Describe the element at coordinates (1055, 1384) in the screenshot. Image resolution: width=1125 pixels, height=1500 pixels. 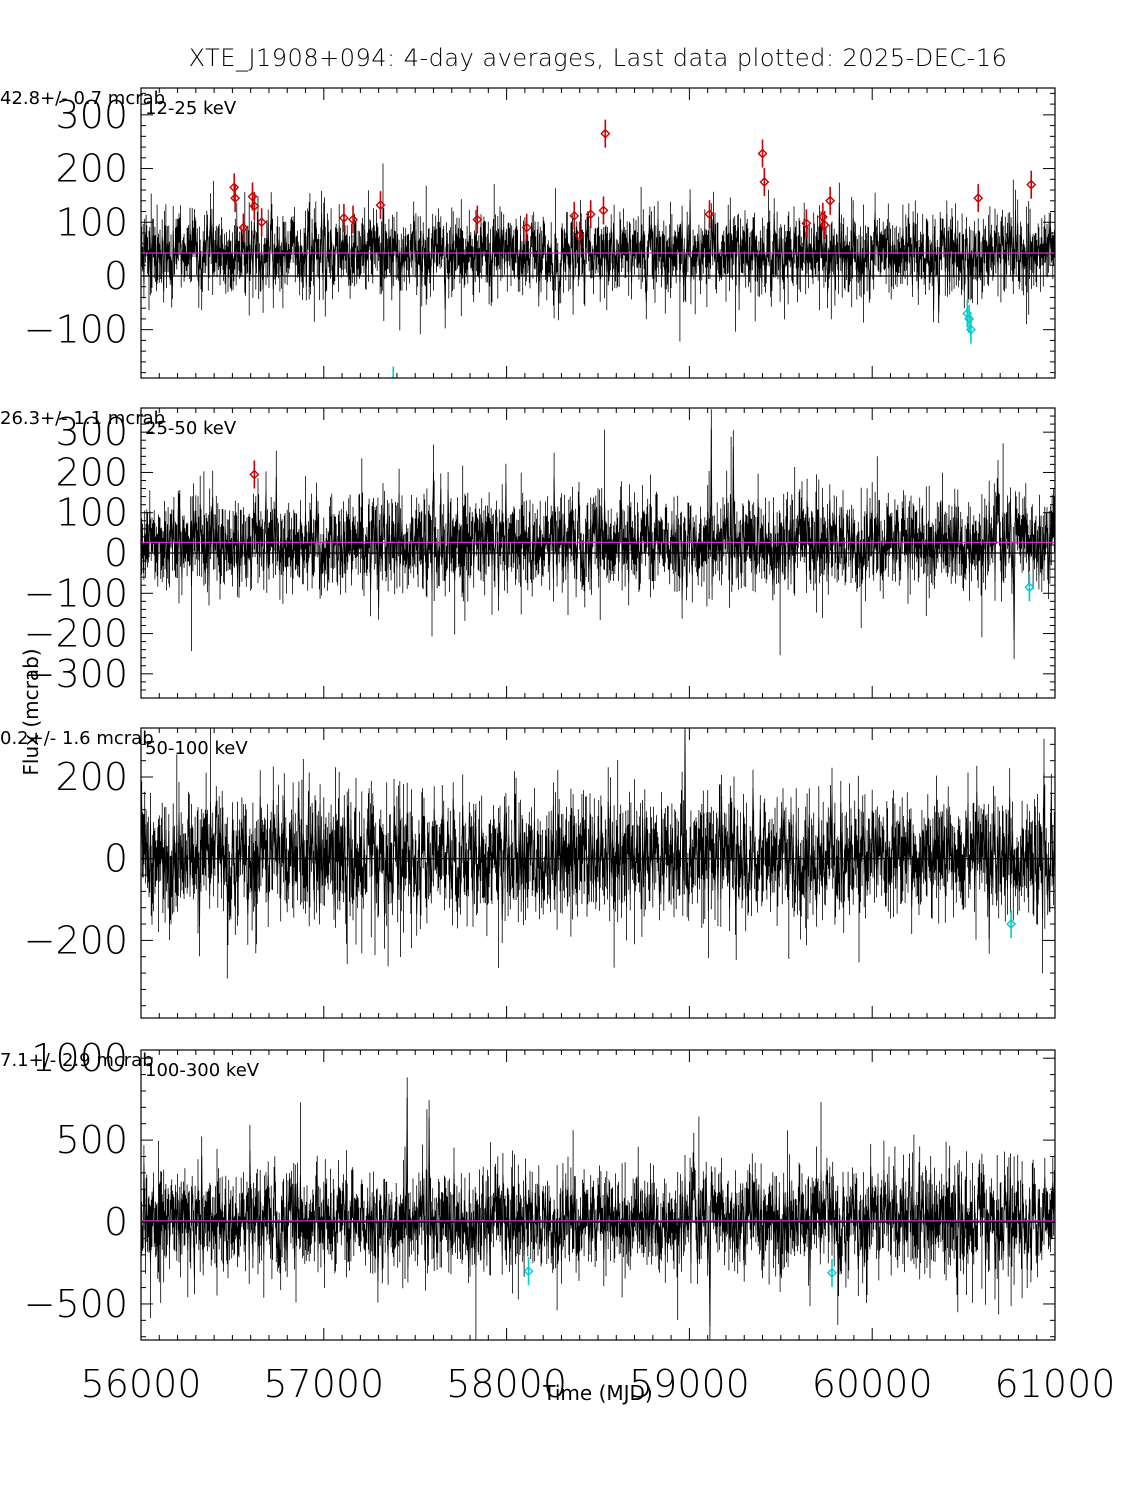
I see `x-tick-label: 61000` at that location.